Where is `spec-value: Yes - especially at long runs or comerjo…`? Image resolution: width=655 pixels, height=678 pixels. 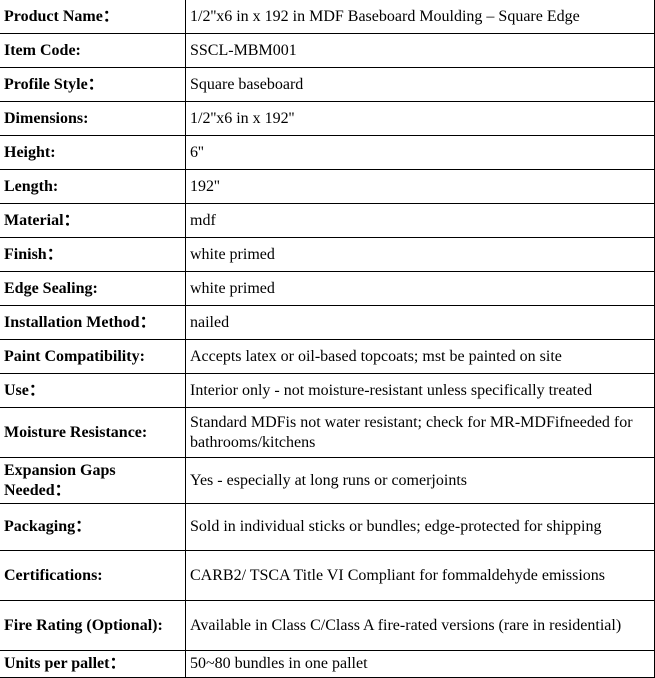 spec-value: Yes - especially at long runs or comerjo… is located at coordinates (420, 480).